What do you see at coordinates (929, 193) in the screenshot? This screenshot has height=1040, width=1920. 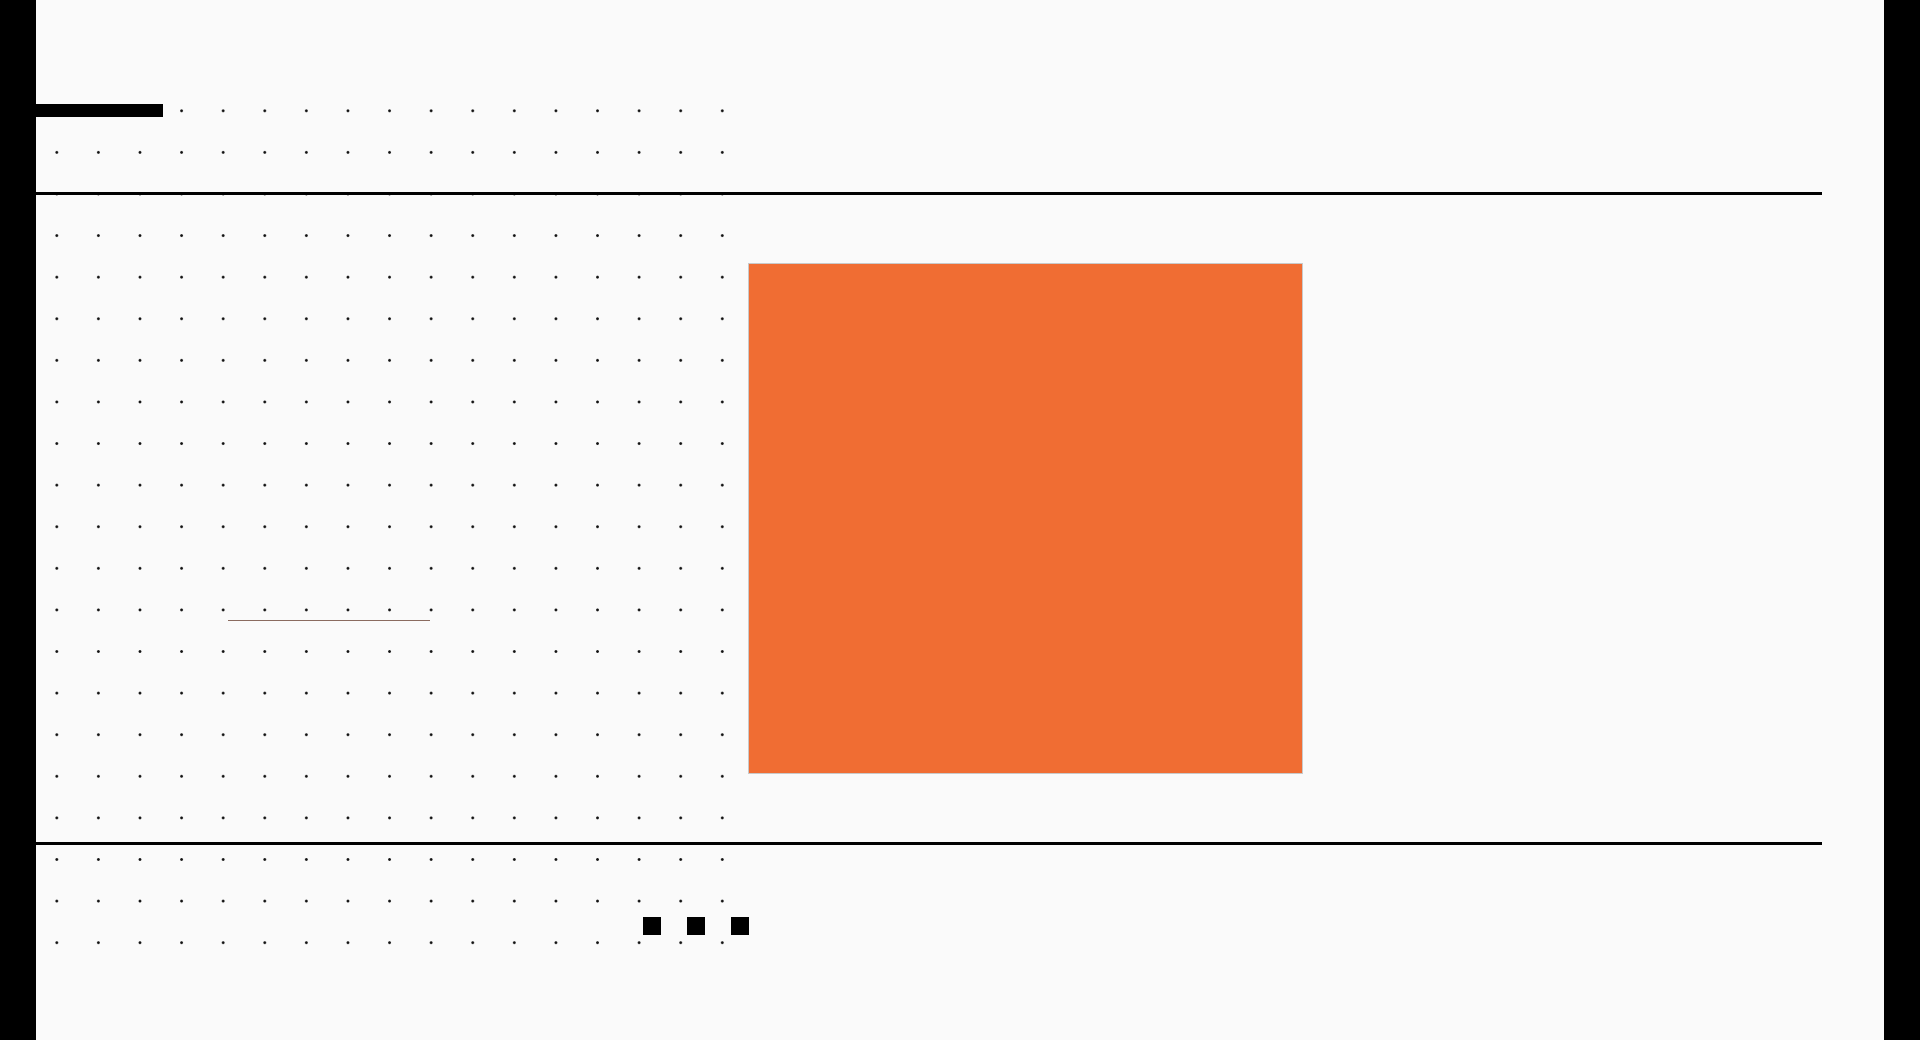 I see `top-divider` at bounding box center [929, 193].